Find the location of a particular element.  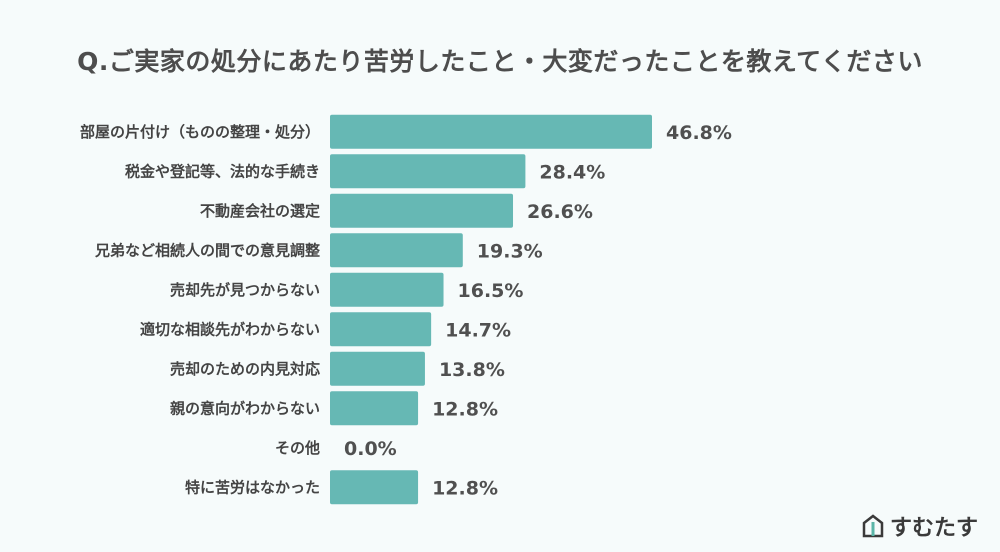

category-label: 売却のための内見対応 is located at coordinates (245, 369).